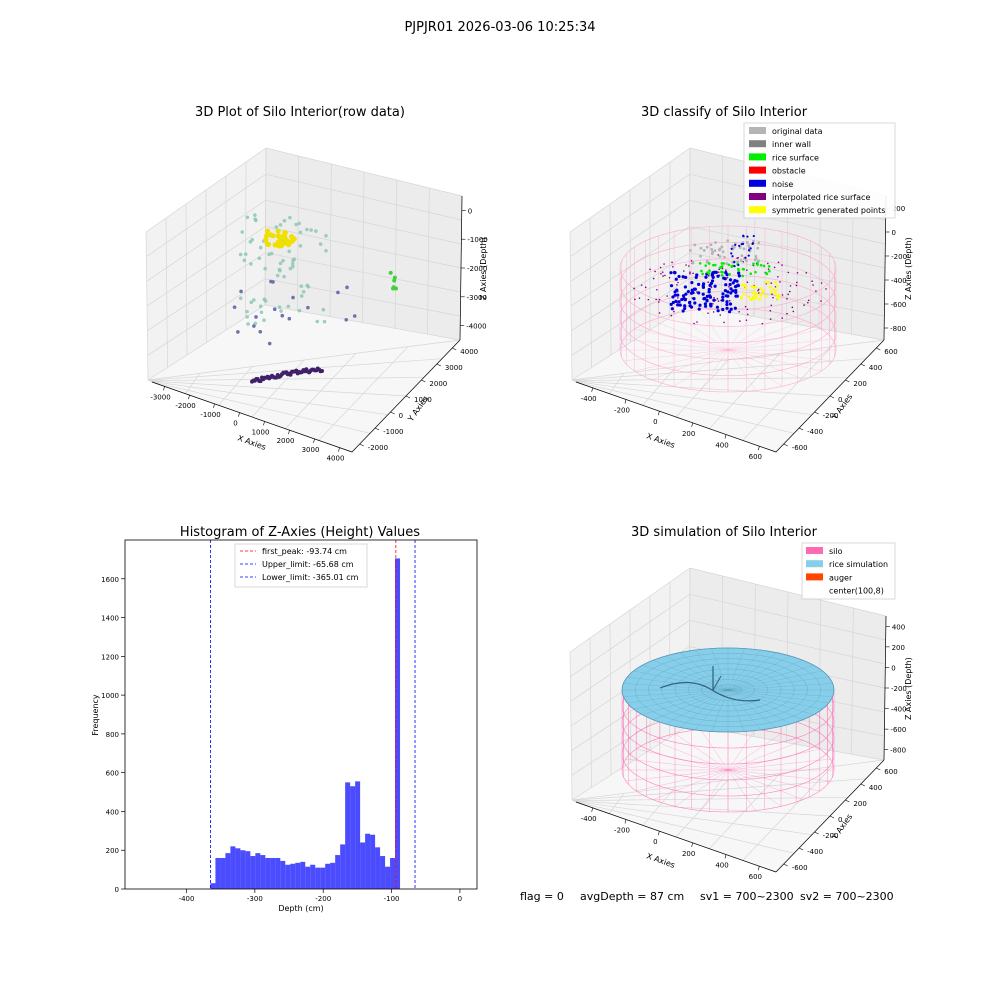  I want to click on histogram-y-tick-label: 800, so click(112, 735).